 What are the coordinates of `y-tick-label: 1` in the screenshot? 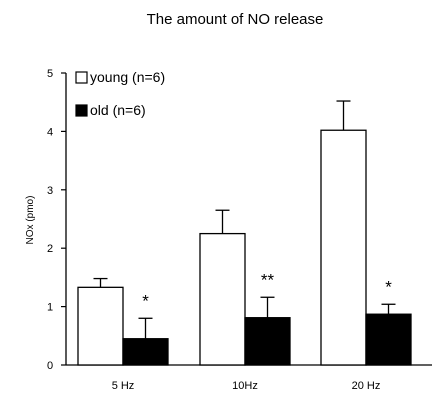 It's located at (50, 308).